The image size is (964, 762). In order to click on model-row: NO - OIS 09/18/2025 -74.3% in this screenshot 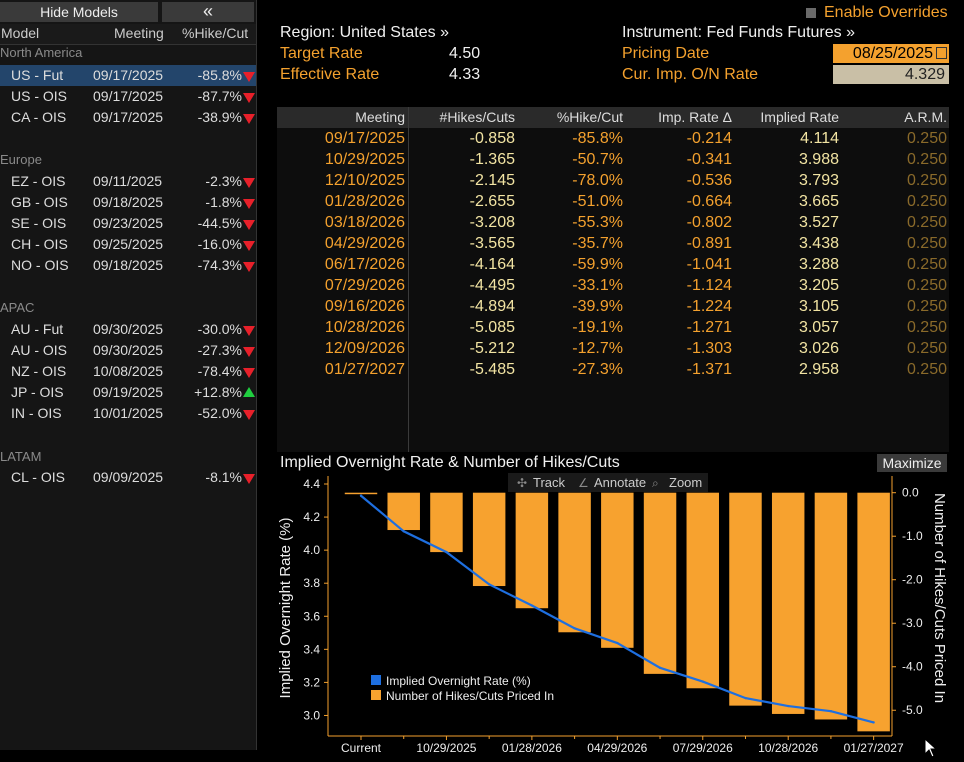, I will do `click(128, 265)`.